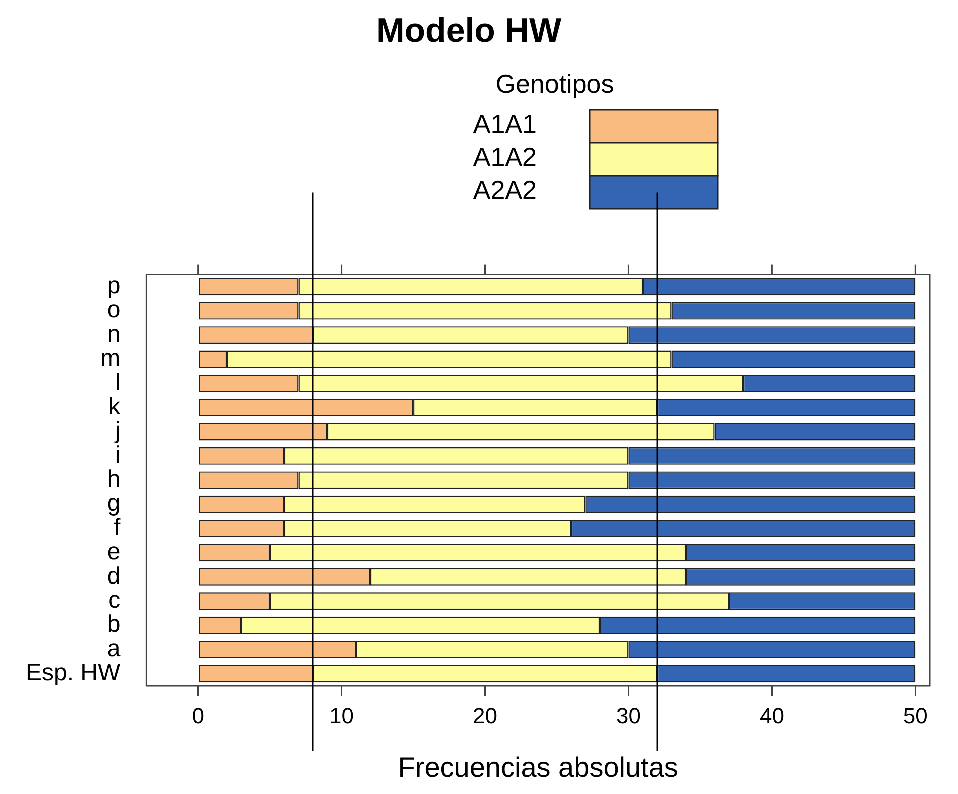 The image size is (958, 794). What do you see at coordinates (505, 124) in the screenshot?
I see `legend-label: A1A1` at bounding box center [505, 124].